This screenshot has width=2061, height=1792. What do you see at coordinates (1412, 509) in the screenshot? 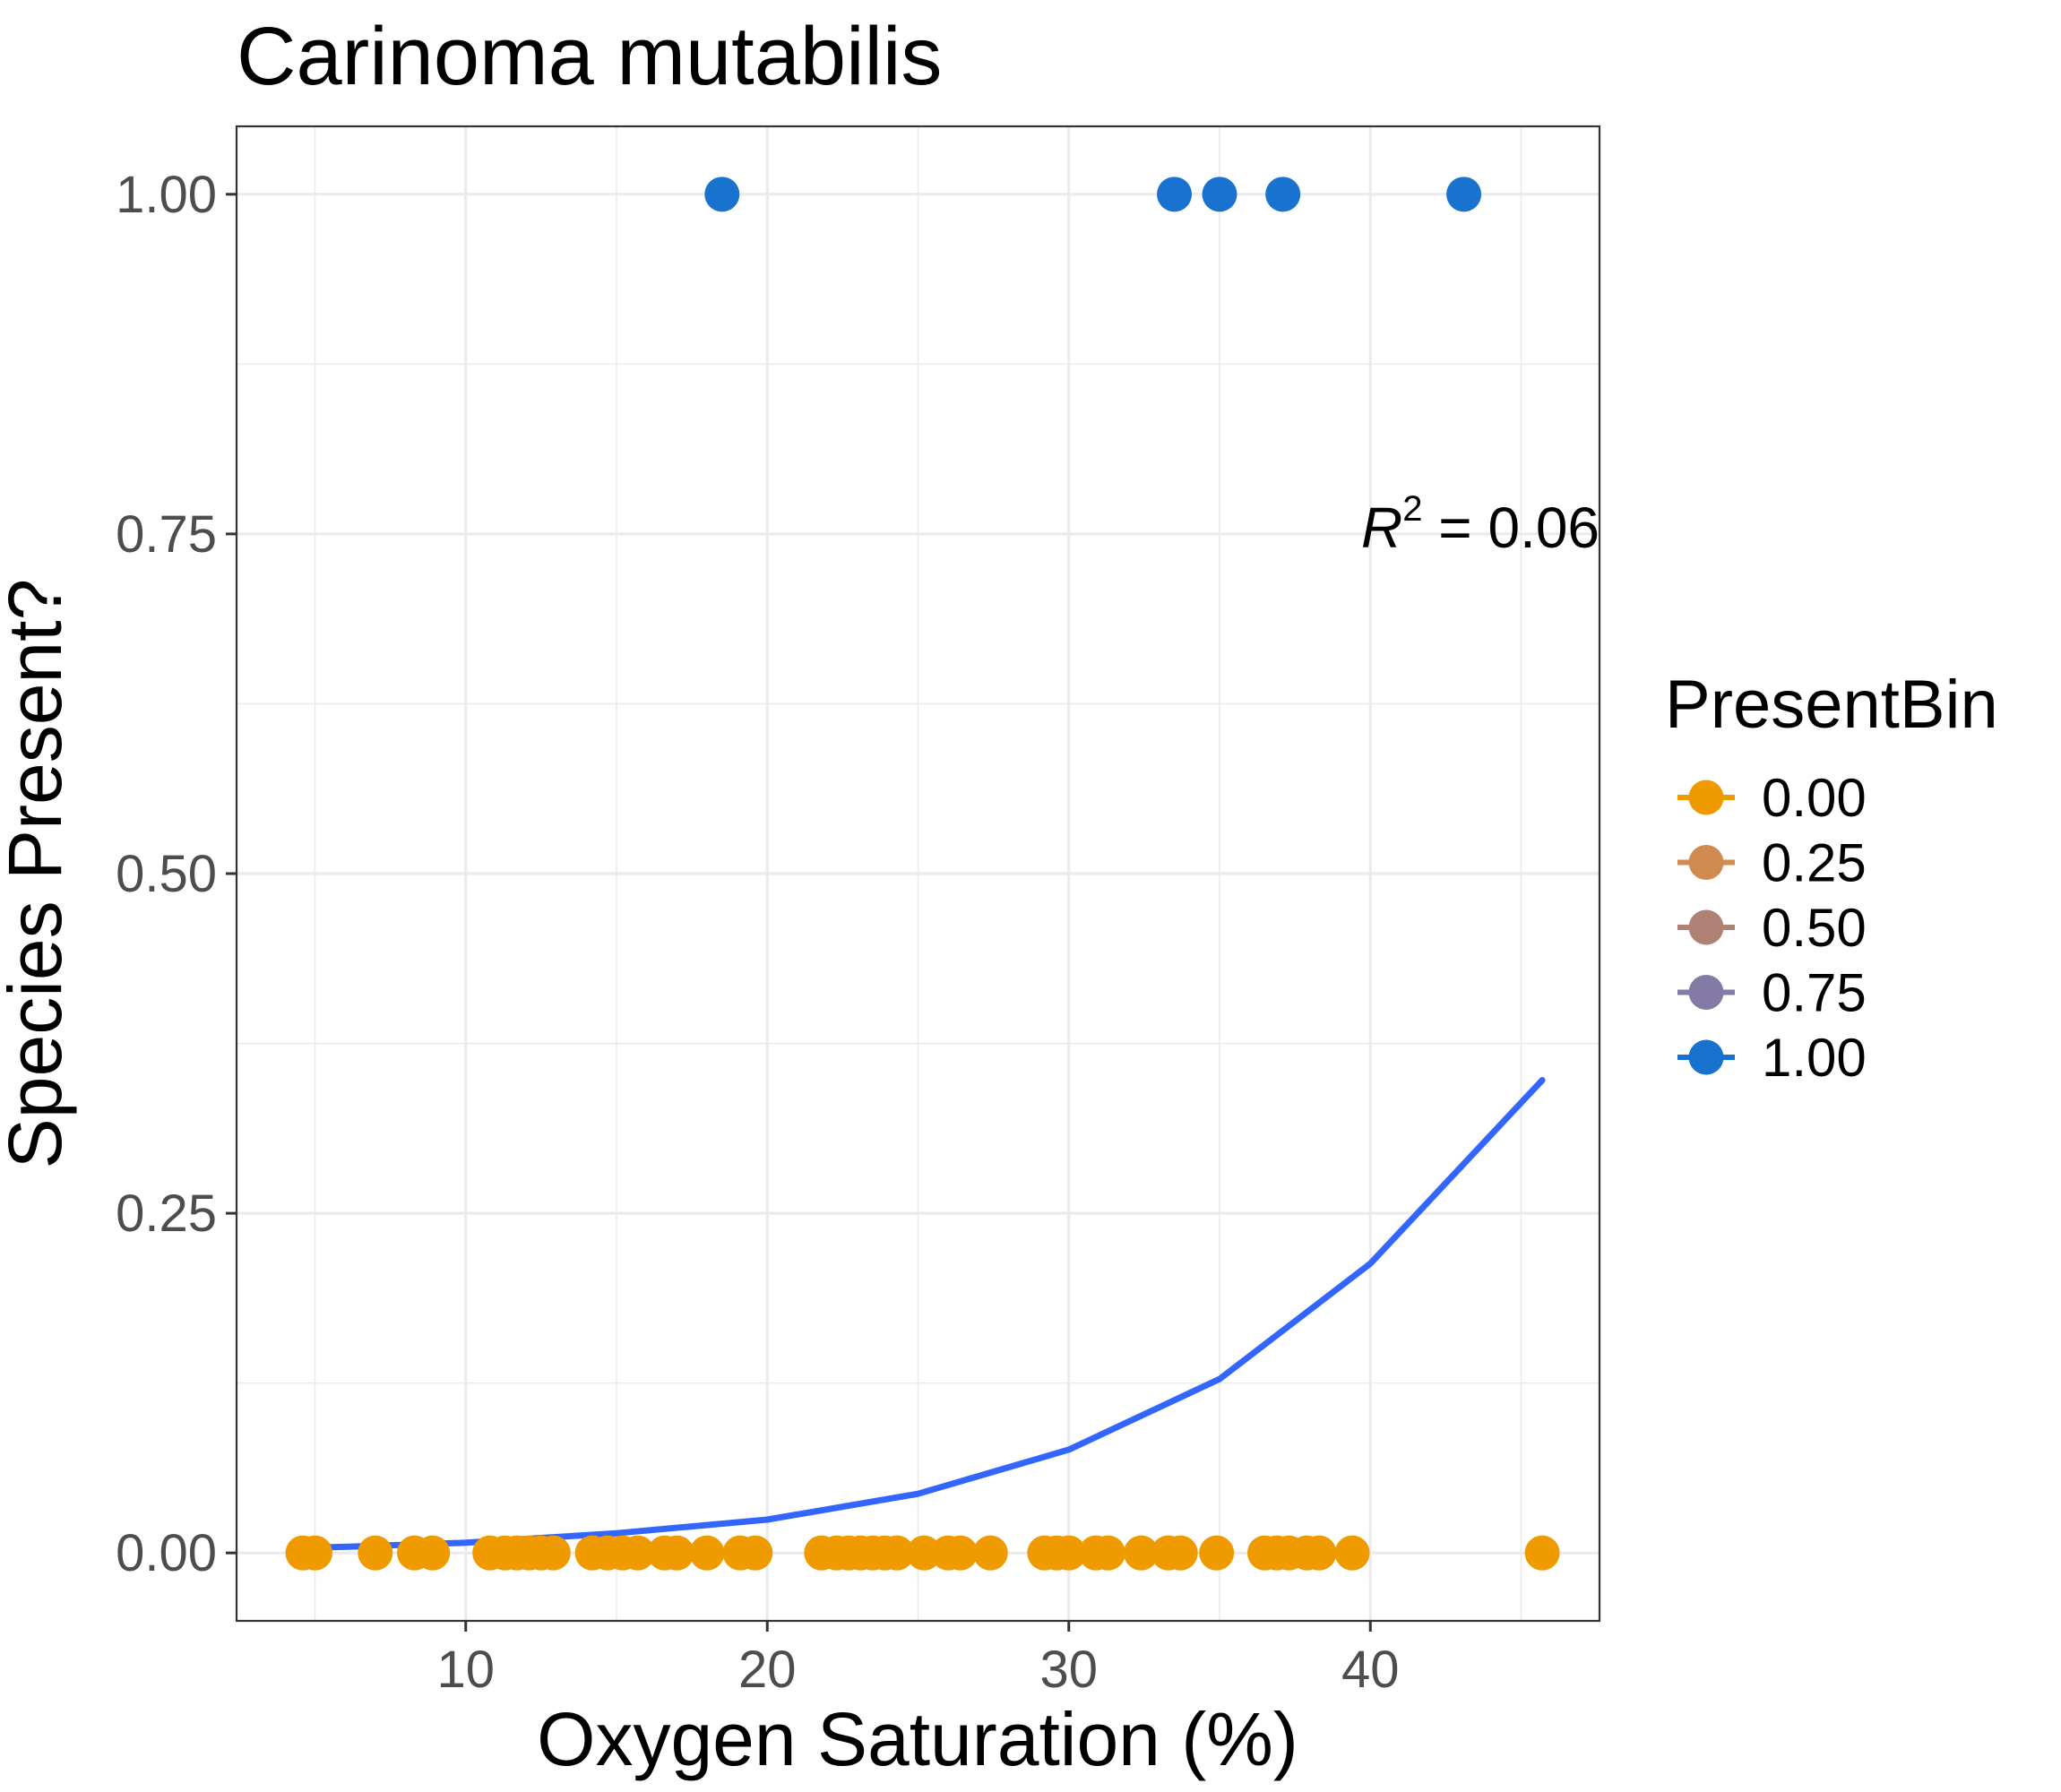
I see `r-squared-exponent: 2` at bounding box center [1412, 509].